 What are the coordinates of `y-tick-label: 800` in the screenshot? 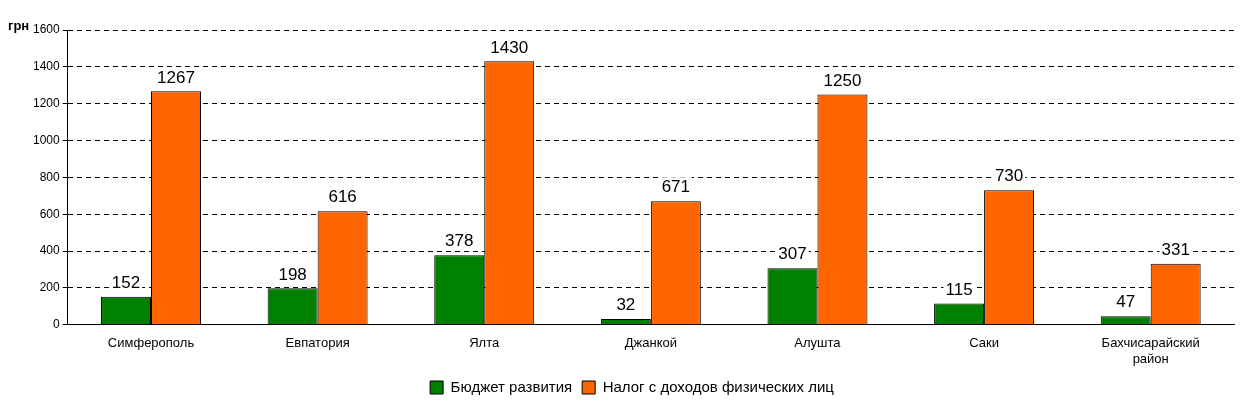 It's located at (50, 176).